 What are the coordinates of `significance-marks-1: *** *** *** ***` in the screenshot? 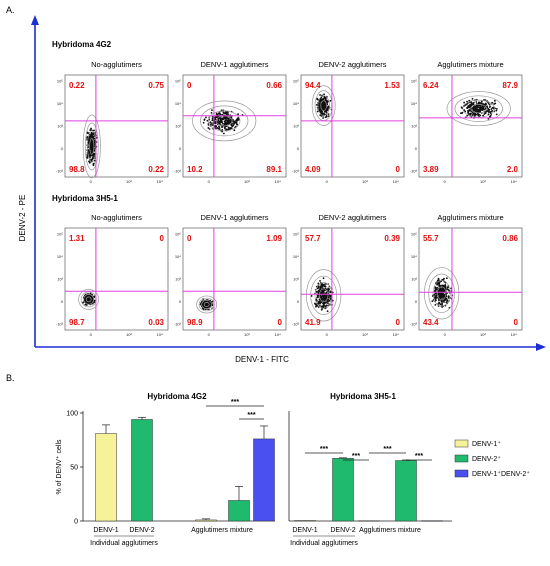 It's located at (368, 453).